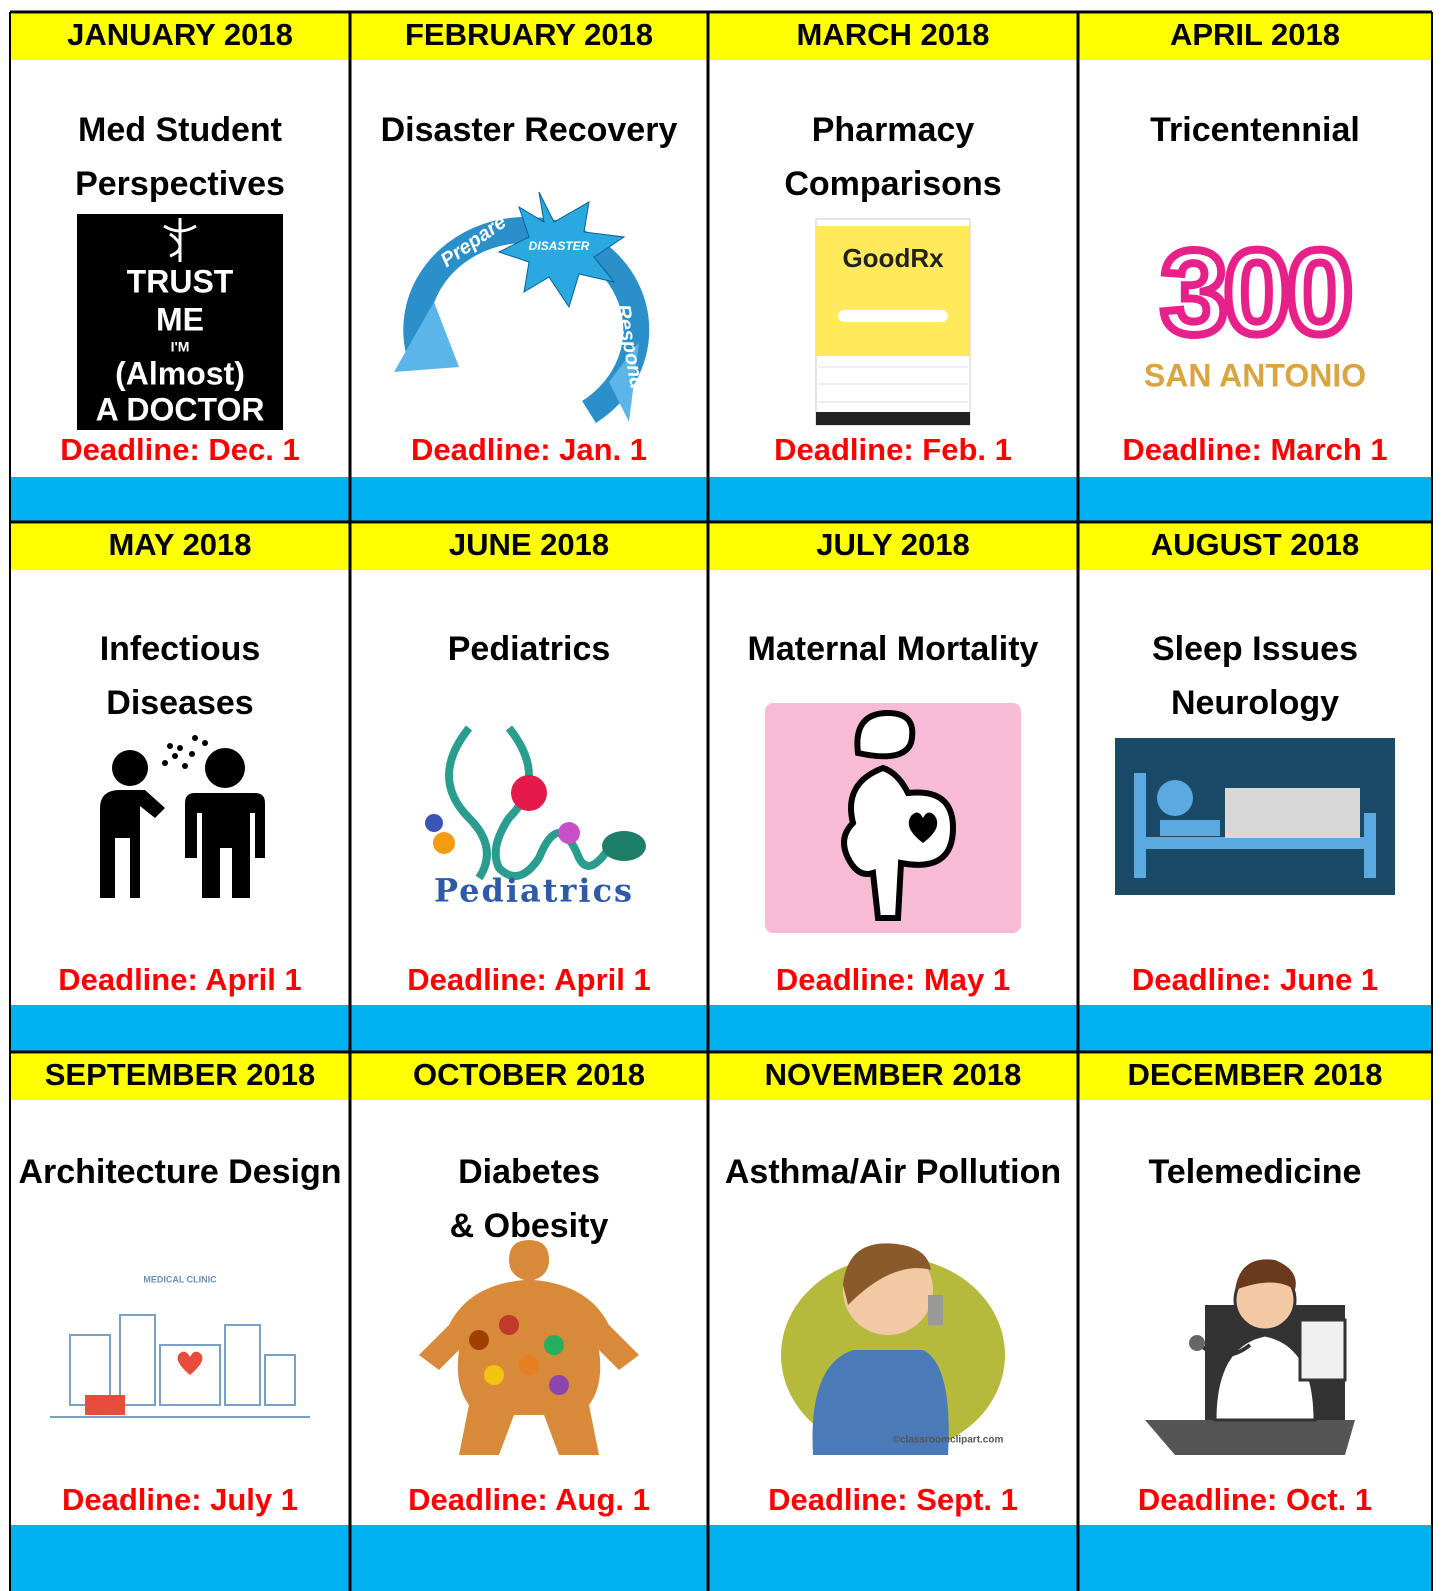 The image size is (1453, 1591). I want to click on deadline: Deadline: June 1, so click(1255, 979).